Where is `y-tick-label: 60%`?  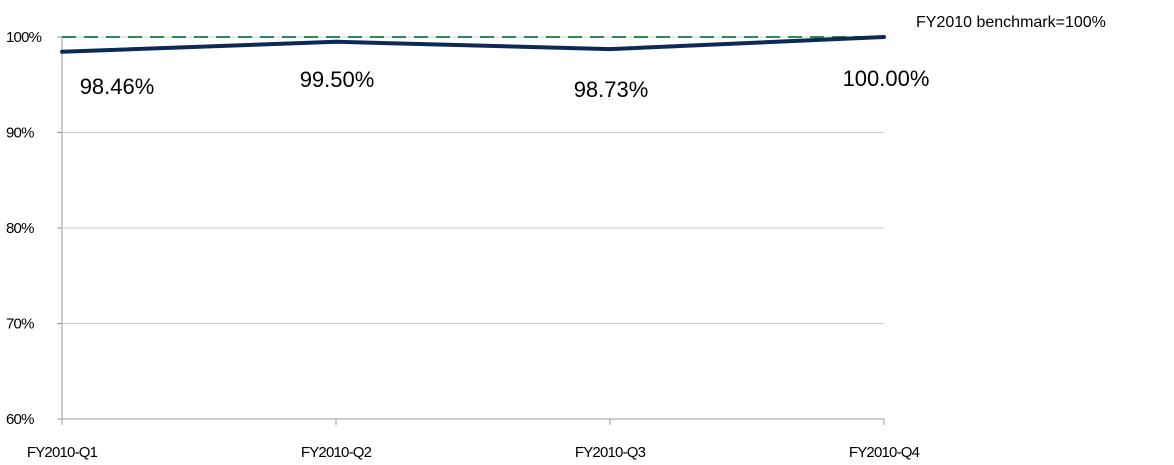 y-tick-label: 60% is located at coordinates (20, 419).